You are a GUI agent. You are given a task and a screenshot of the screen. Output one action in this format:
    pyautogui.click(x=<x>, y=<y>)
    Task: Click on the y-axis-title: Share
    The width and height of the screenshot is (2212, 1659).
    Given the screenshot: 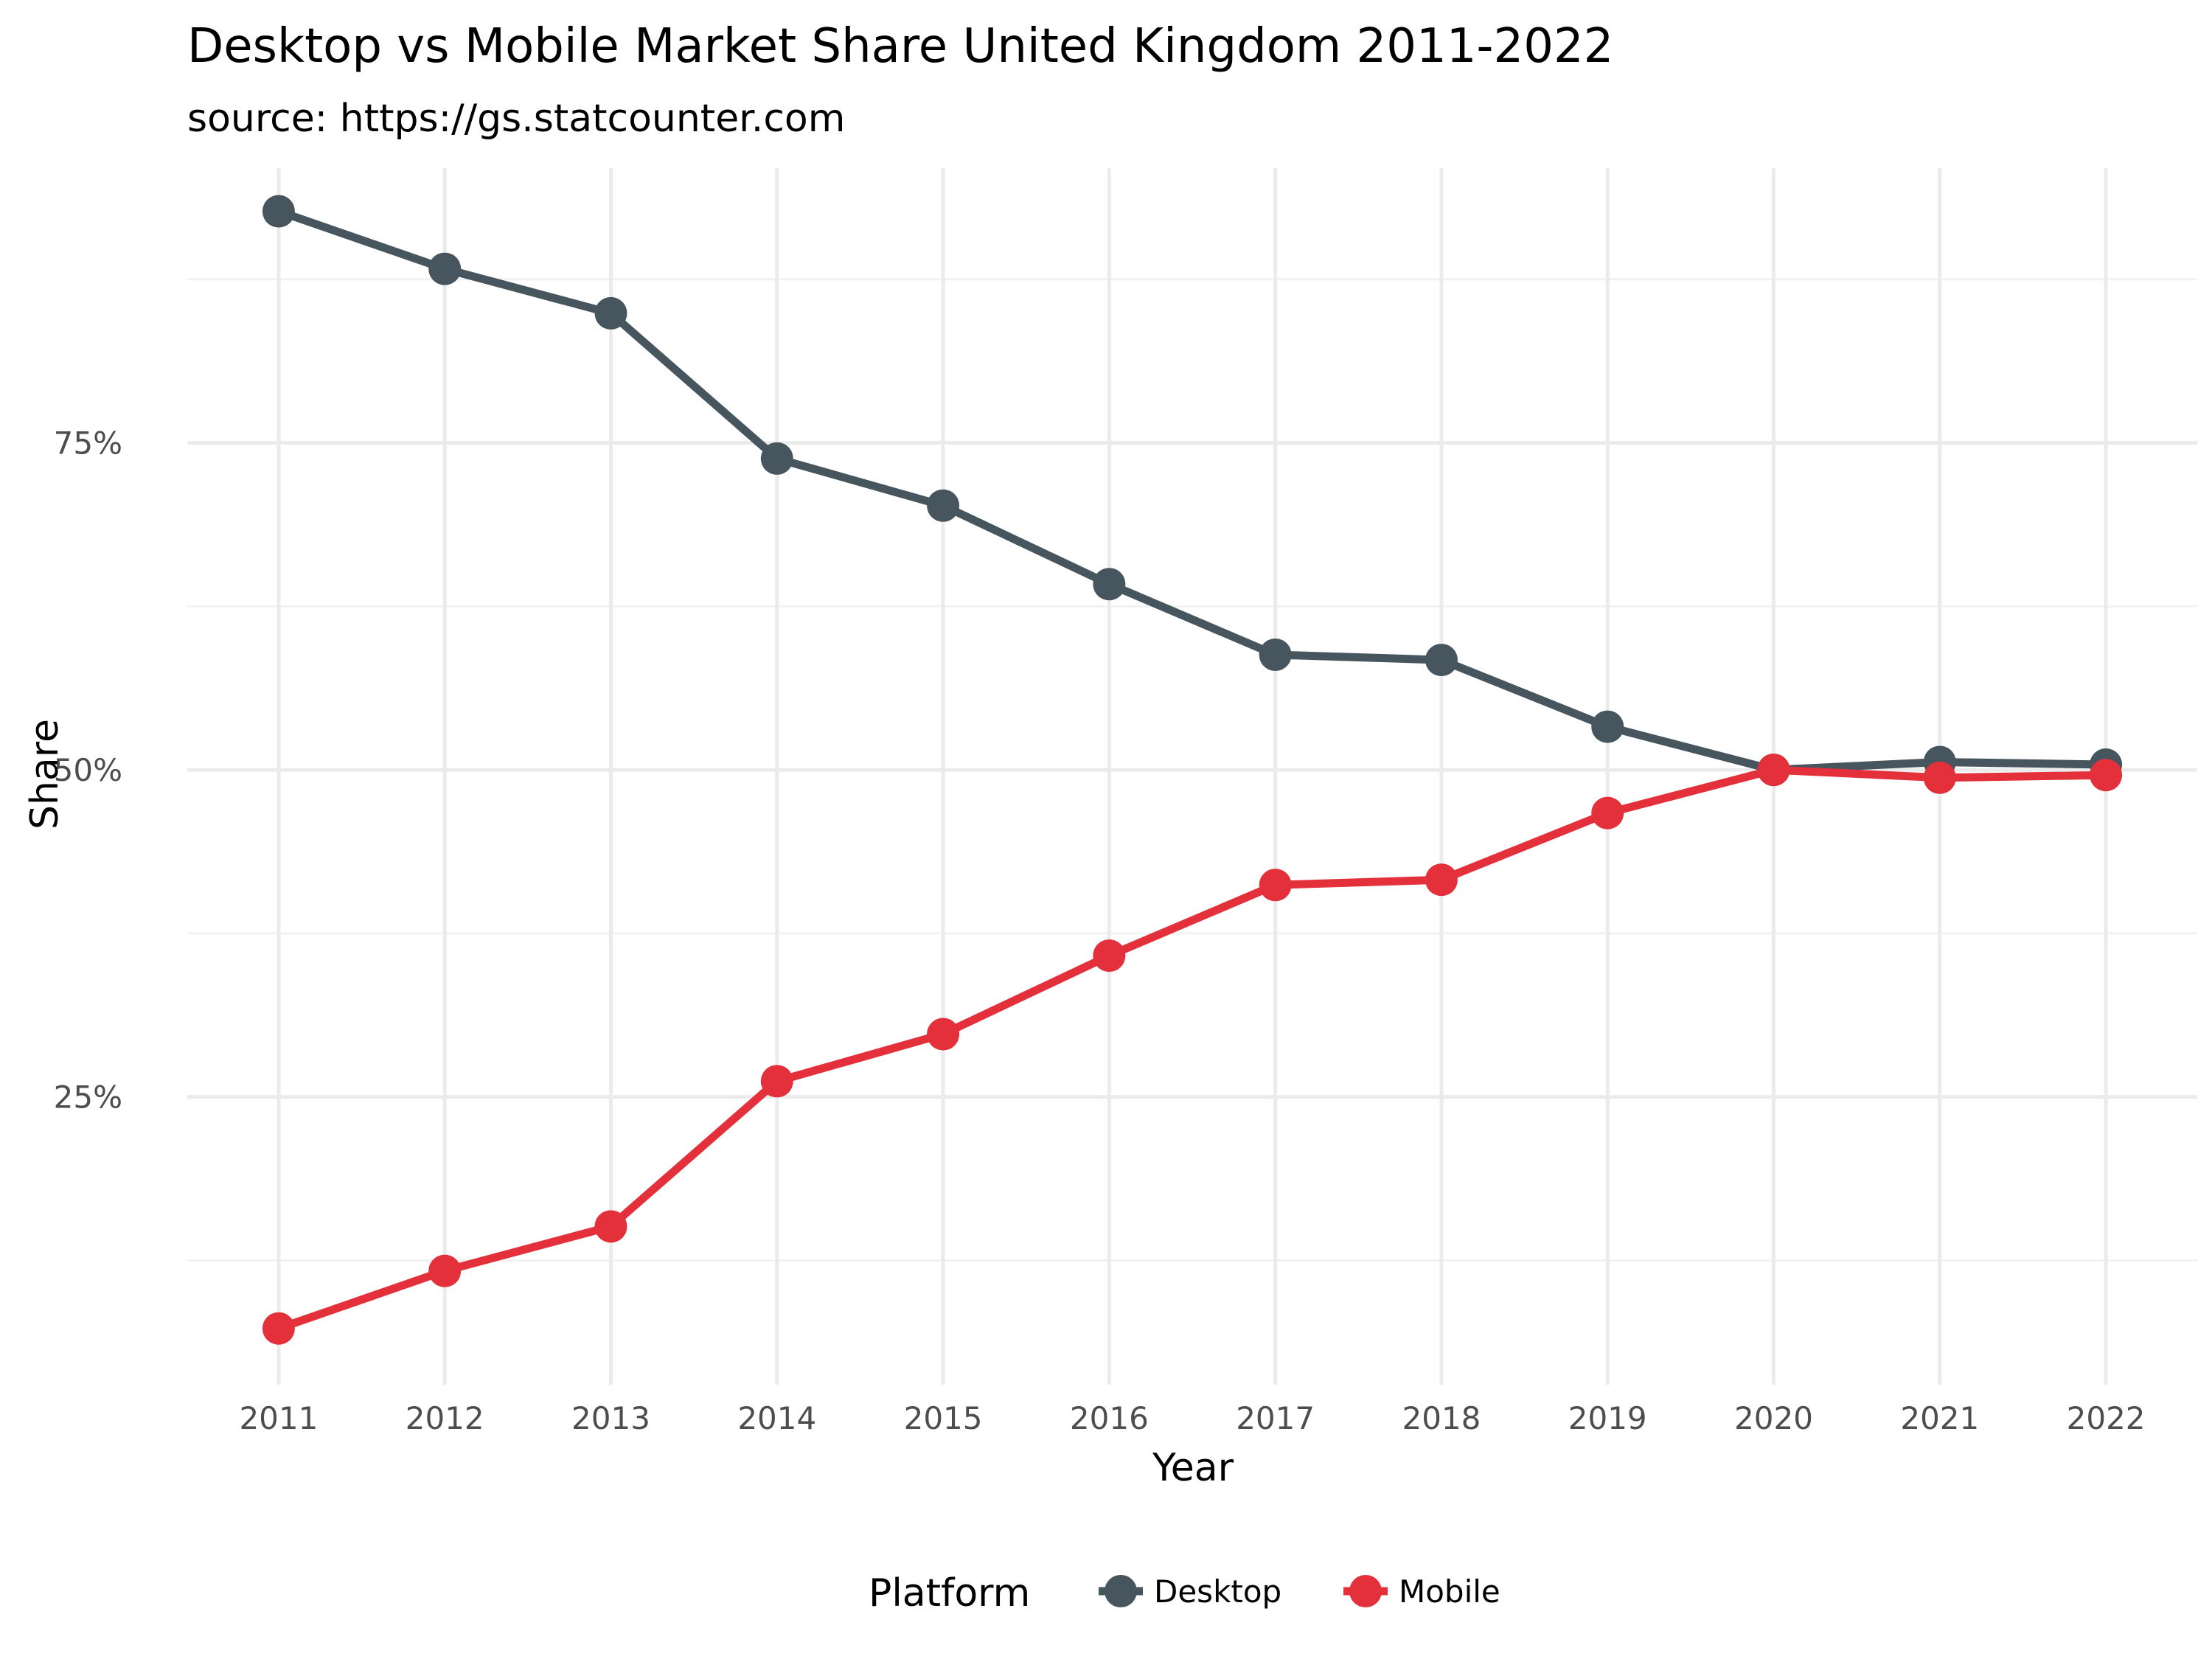 What is the action you would take?
    pyautogui.click(x=45, y=774)
    